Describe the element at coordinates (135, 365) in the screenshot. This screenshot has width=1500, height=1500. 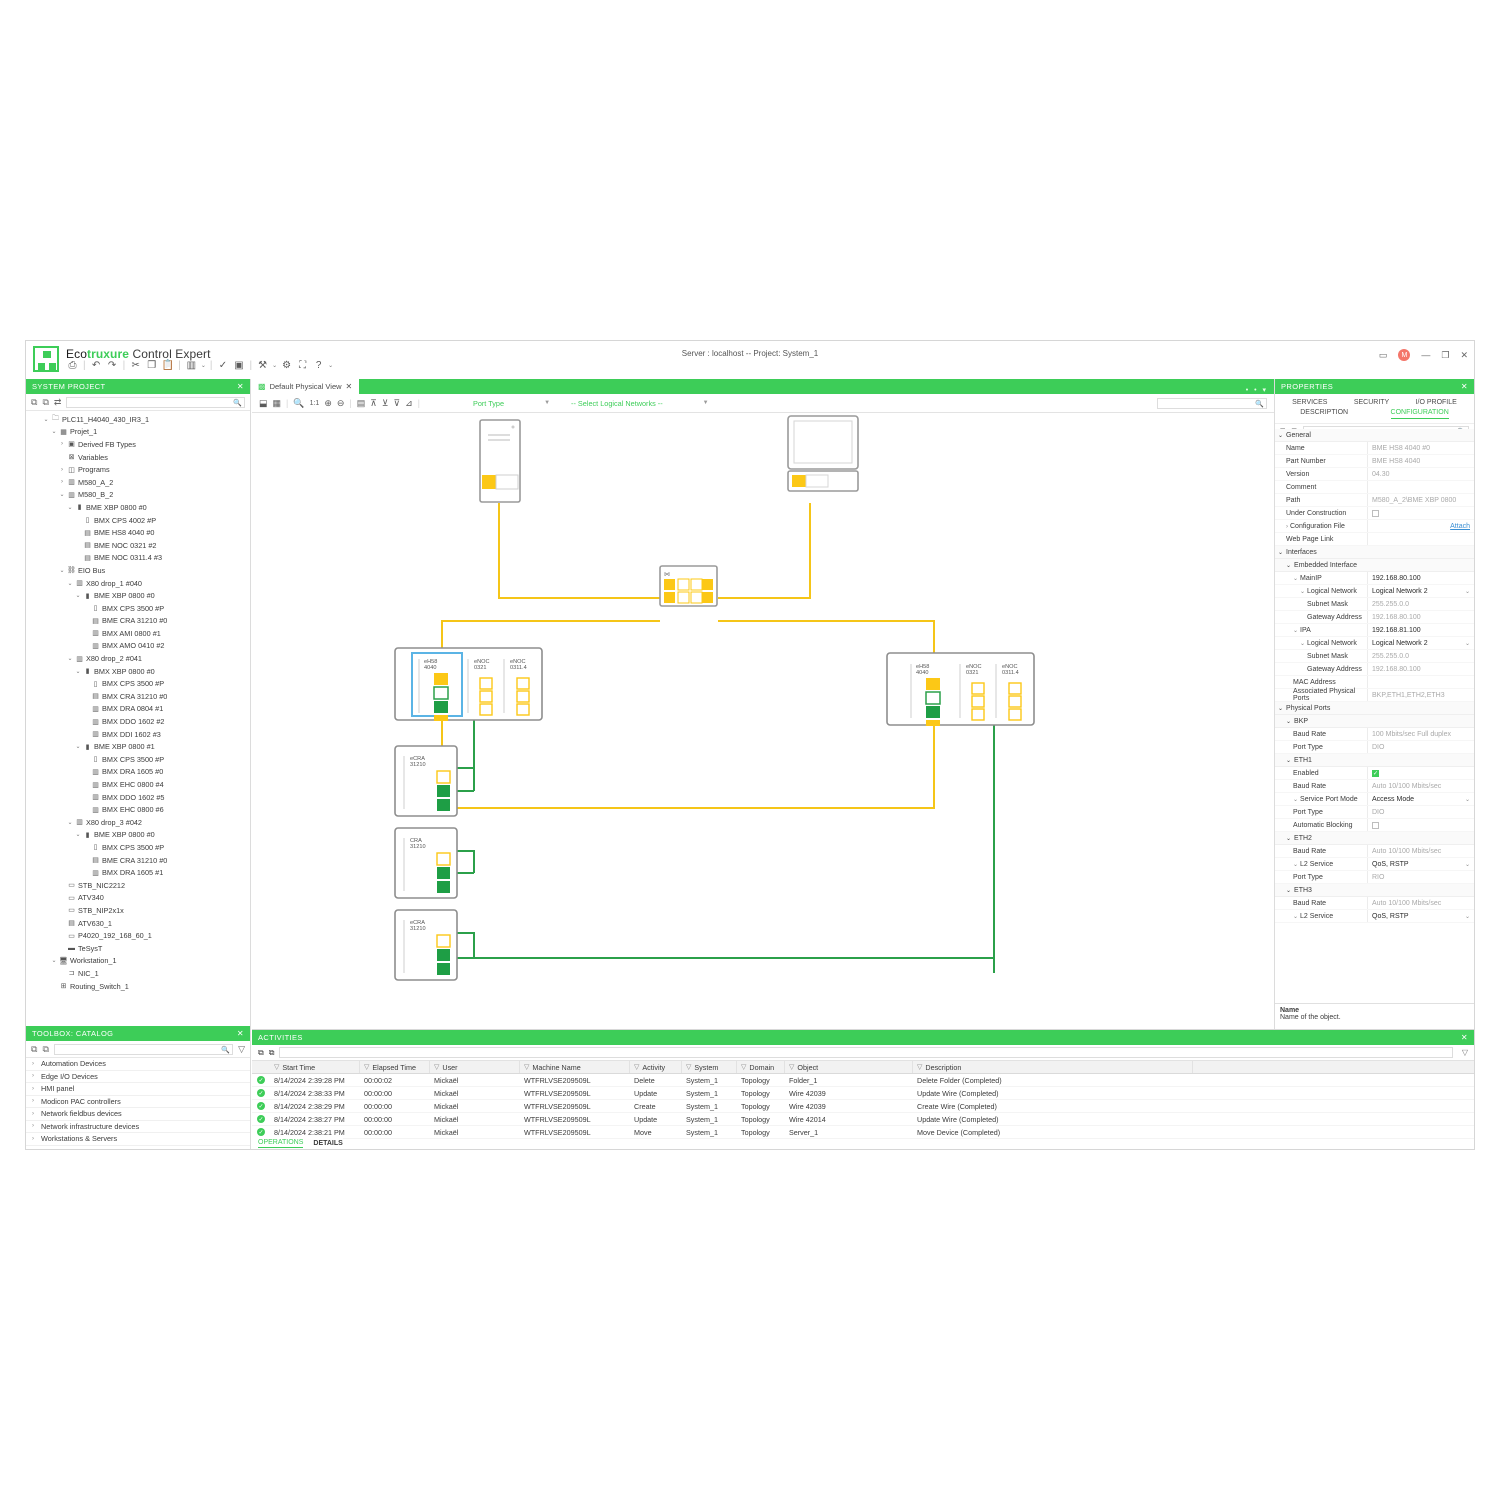
I see `cut-icon: ✂` at that location.